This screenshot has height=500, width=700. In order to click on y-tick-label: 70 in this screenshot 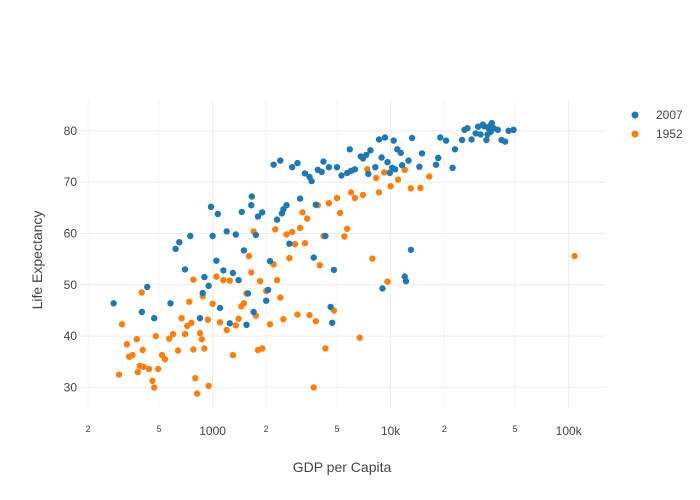, I will do `click(71, 182)`.